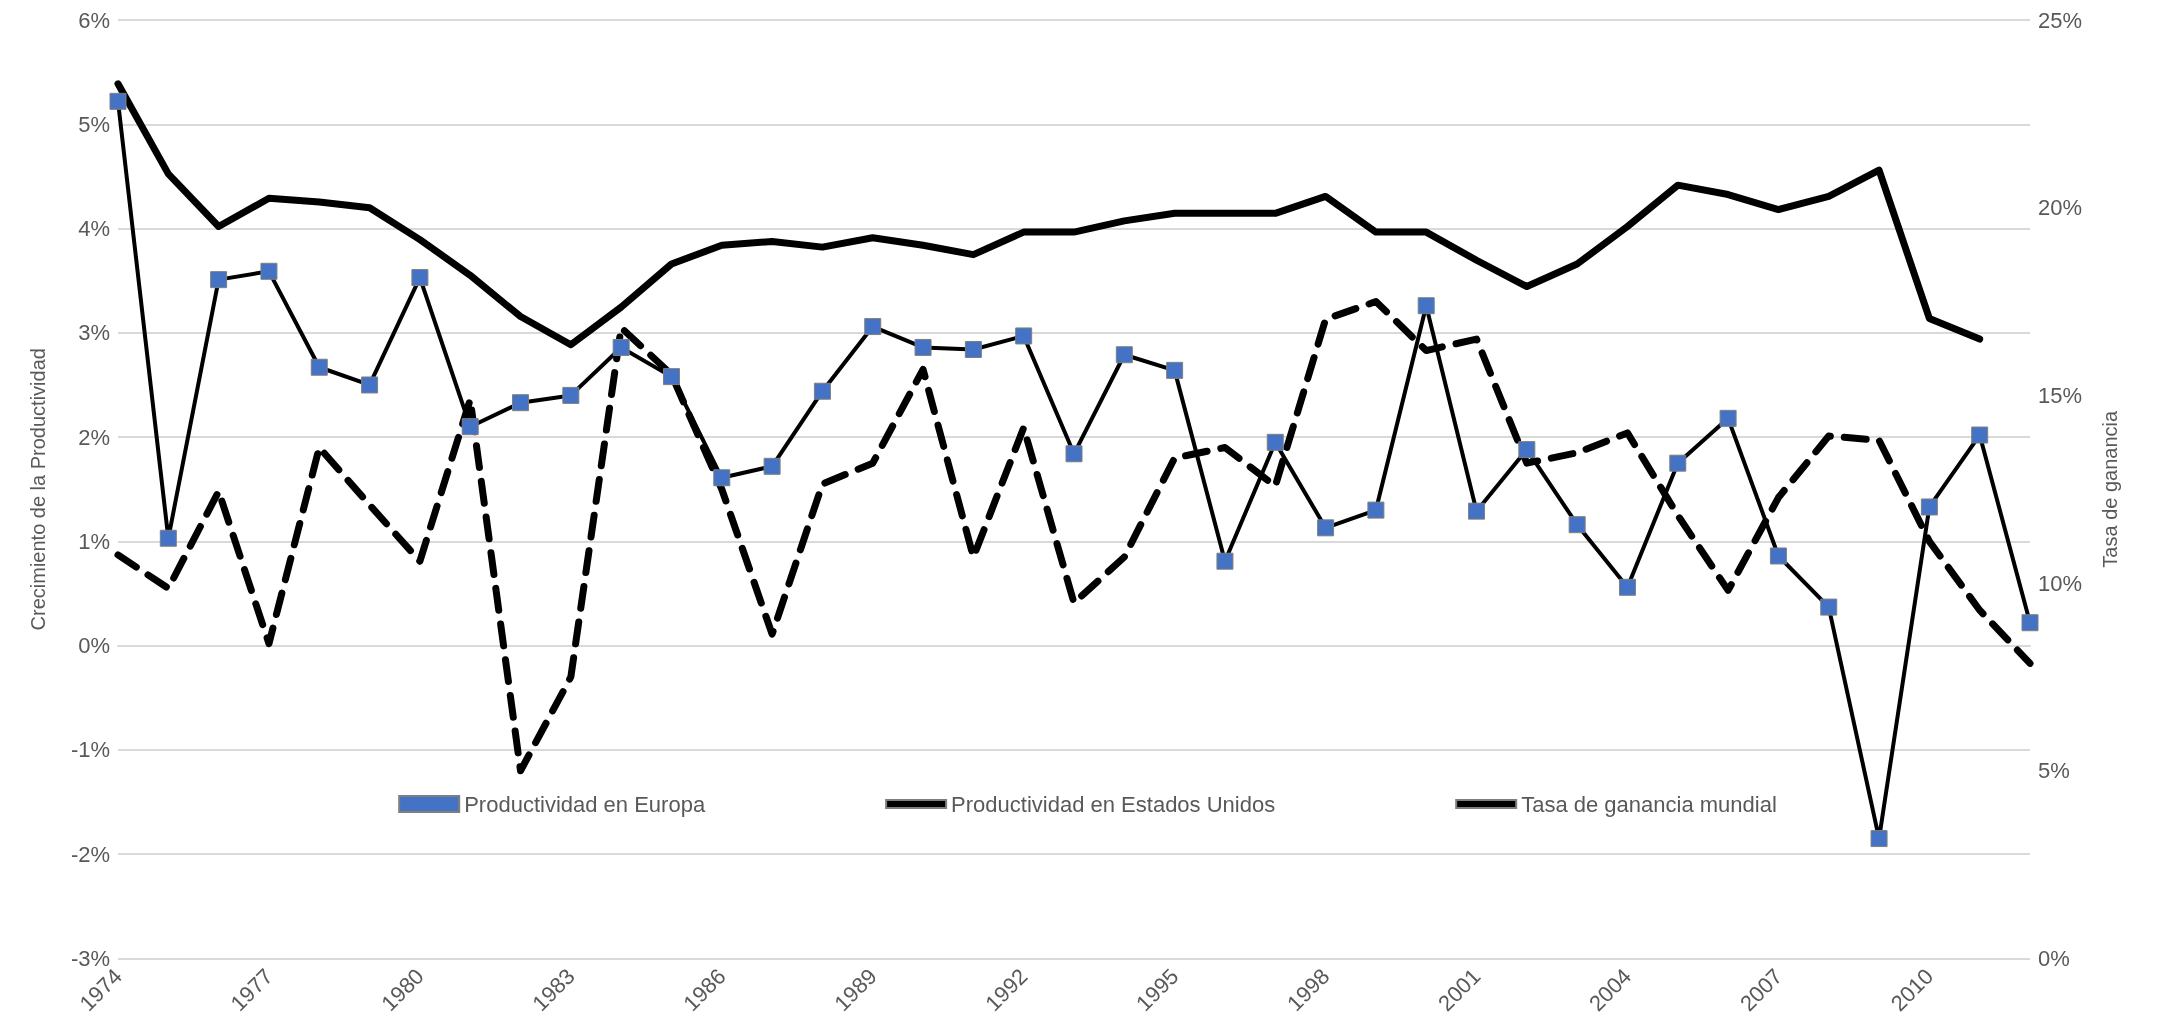 The width and height of the screenshot is (2175, 1017). I want to click on y-tick-label: 2%, so click(94, 437).